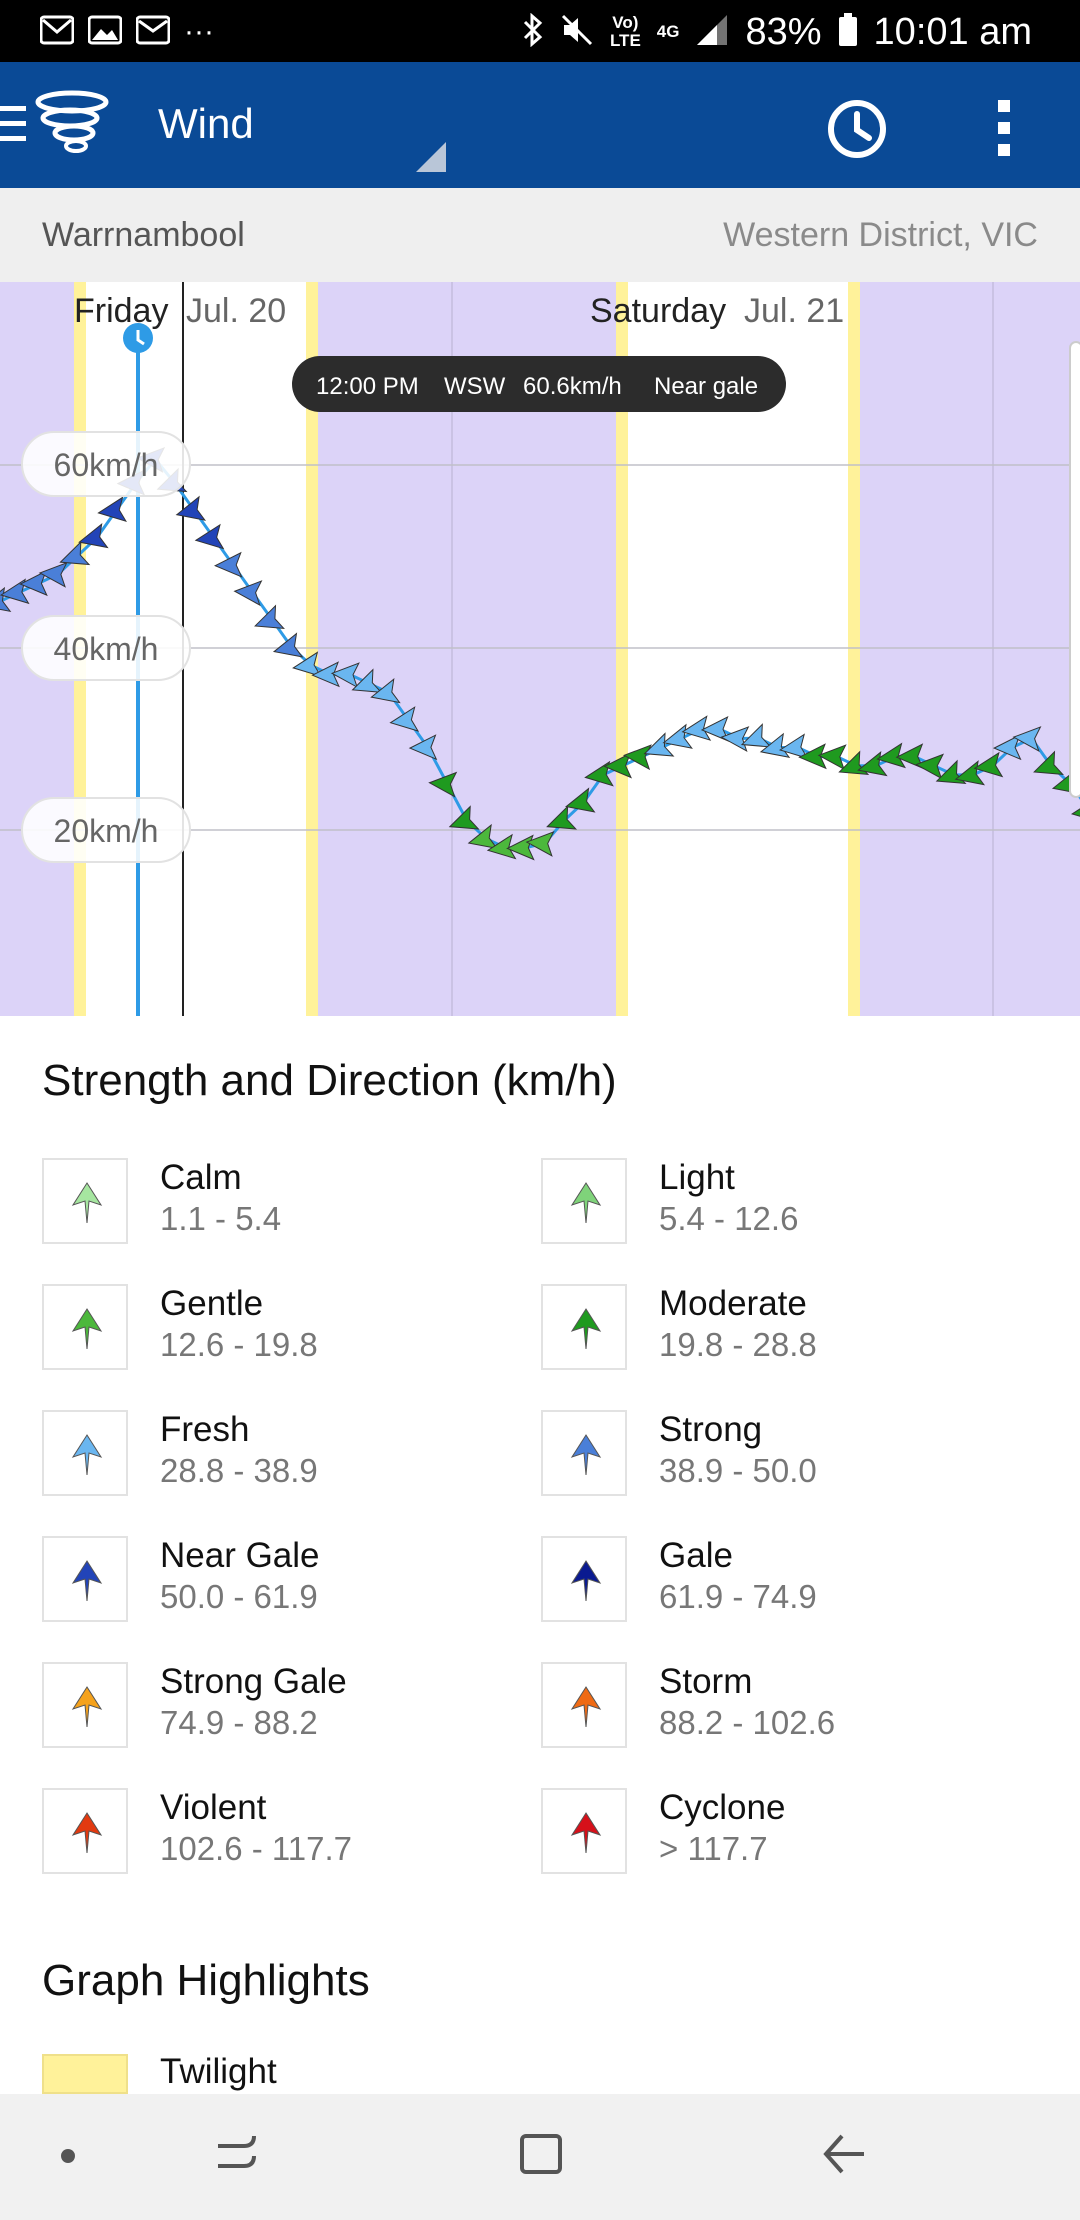  I want to click on legend-item-name: Violent, so click(213, 1807).